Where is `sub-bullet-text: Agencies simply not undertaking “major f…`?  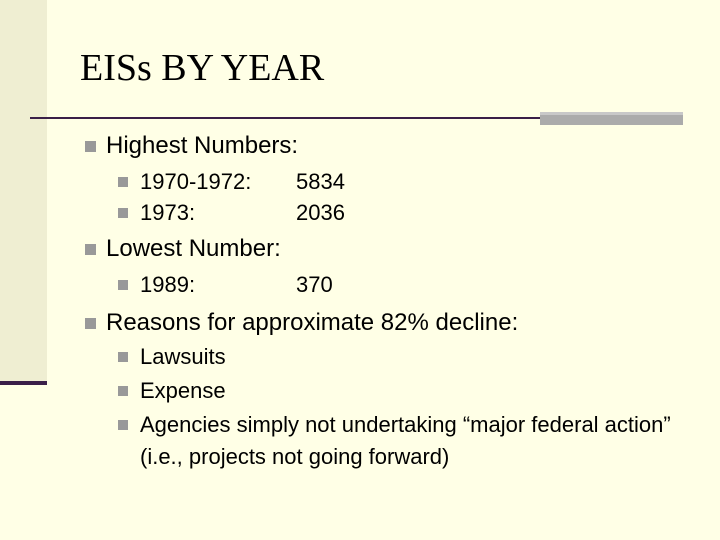 sub-bullet-text: Agencies simply not undertaking “major f… is located at coordinates (405, 440).